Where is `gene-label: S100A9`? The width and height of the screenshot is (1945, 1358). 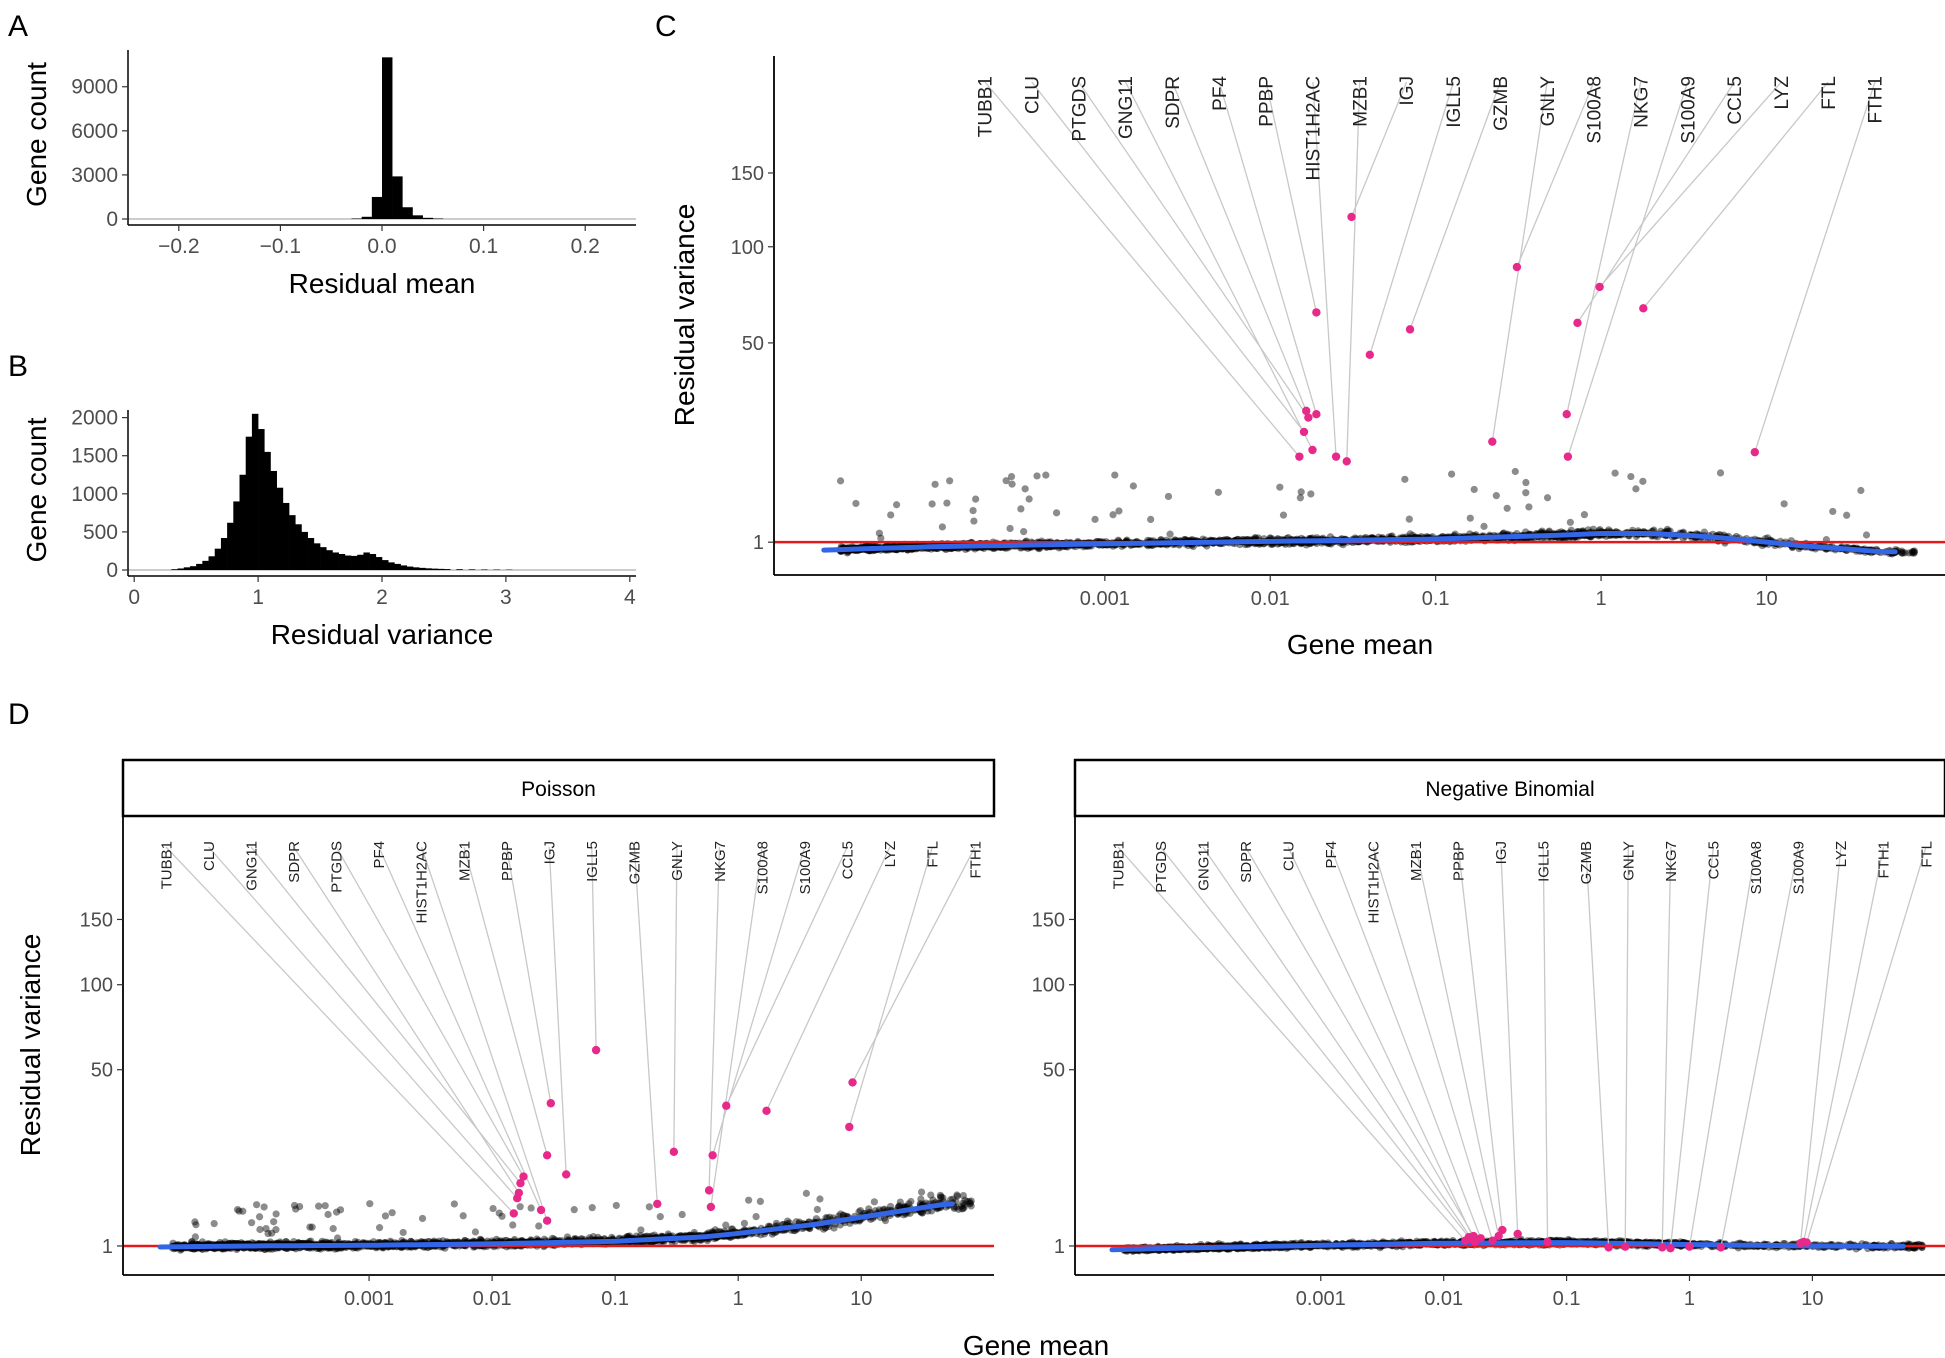 gene-label: S100A9 is located at coordinates (1688, 110).